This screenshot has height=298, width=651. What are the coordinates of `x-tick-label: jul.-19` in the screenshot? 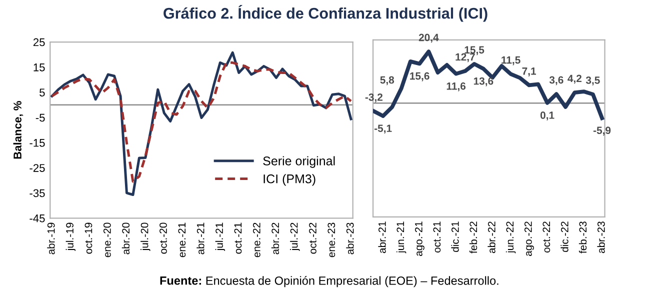 It's located at (71, 236).